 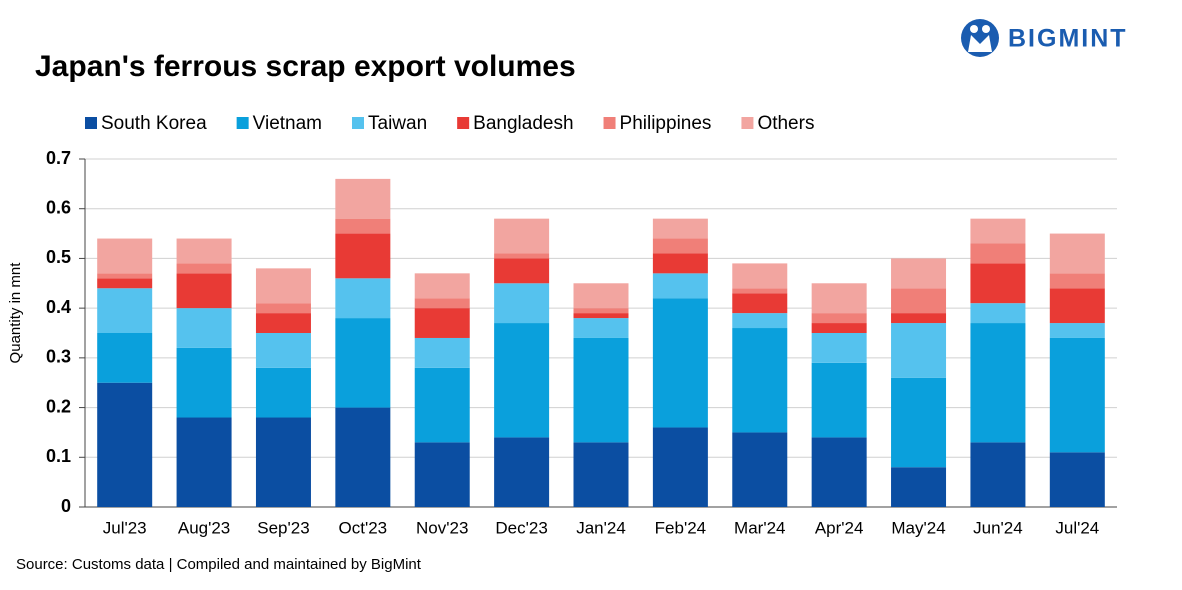 What do you see at coordinates (680, 527) in the screenshot?
I see `x-tick-label: Feb'24` at bounding box center [680, 527].